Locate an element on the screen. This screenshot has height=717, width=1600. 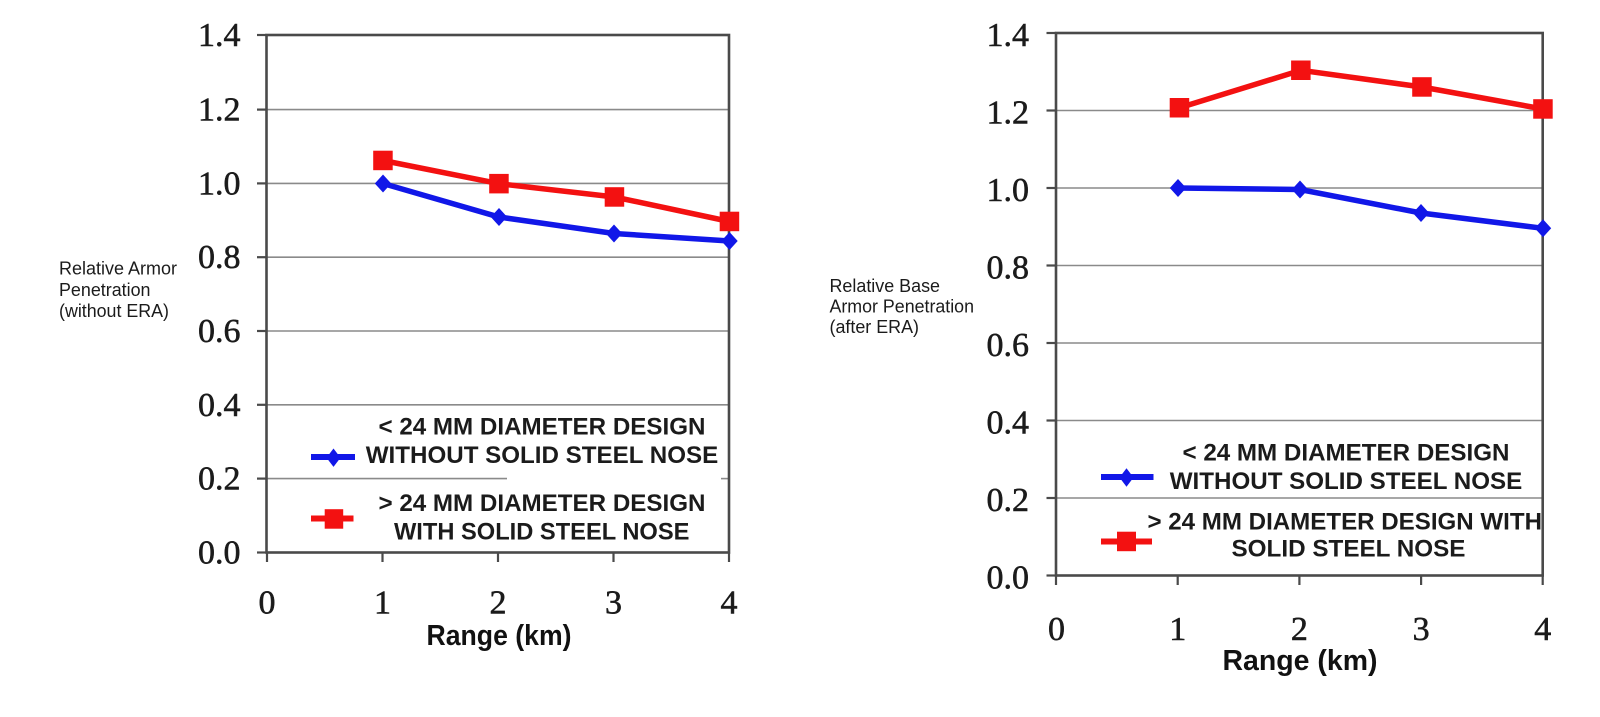
svg-text: WITH SOLID STEEL NOSE is located at coordinates (542, 532).